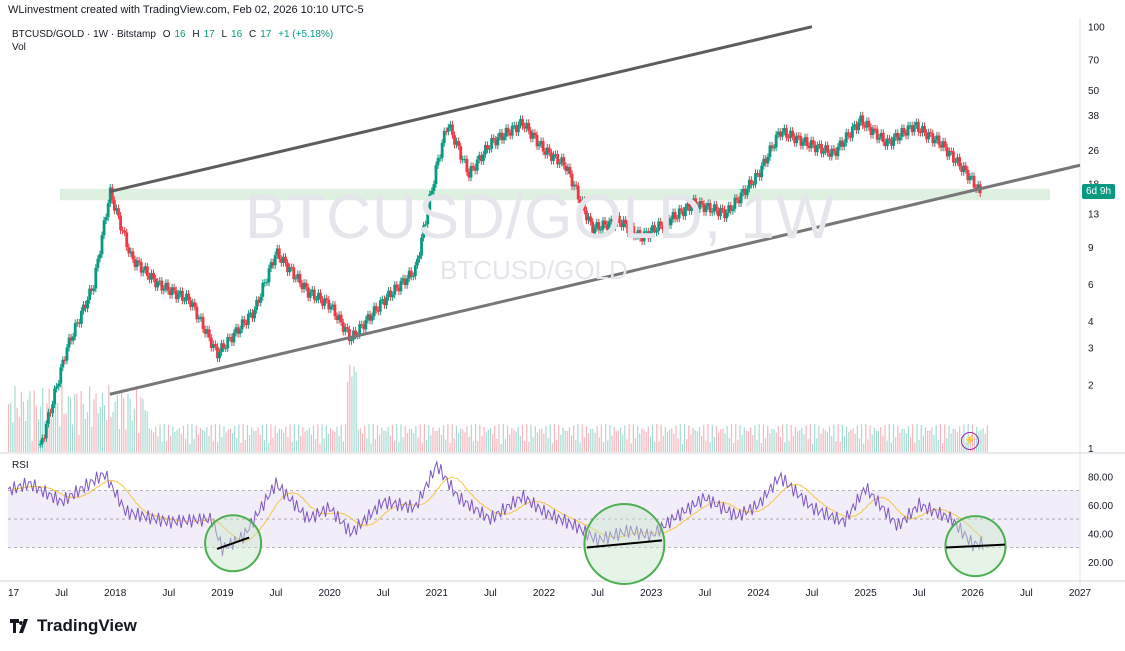  What do you see at coordinates (224, 34) in the screenshot?
I see `low-label: L` at bounding box center [224, 34].